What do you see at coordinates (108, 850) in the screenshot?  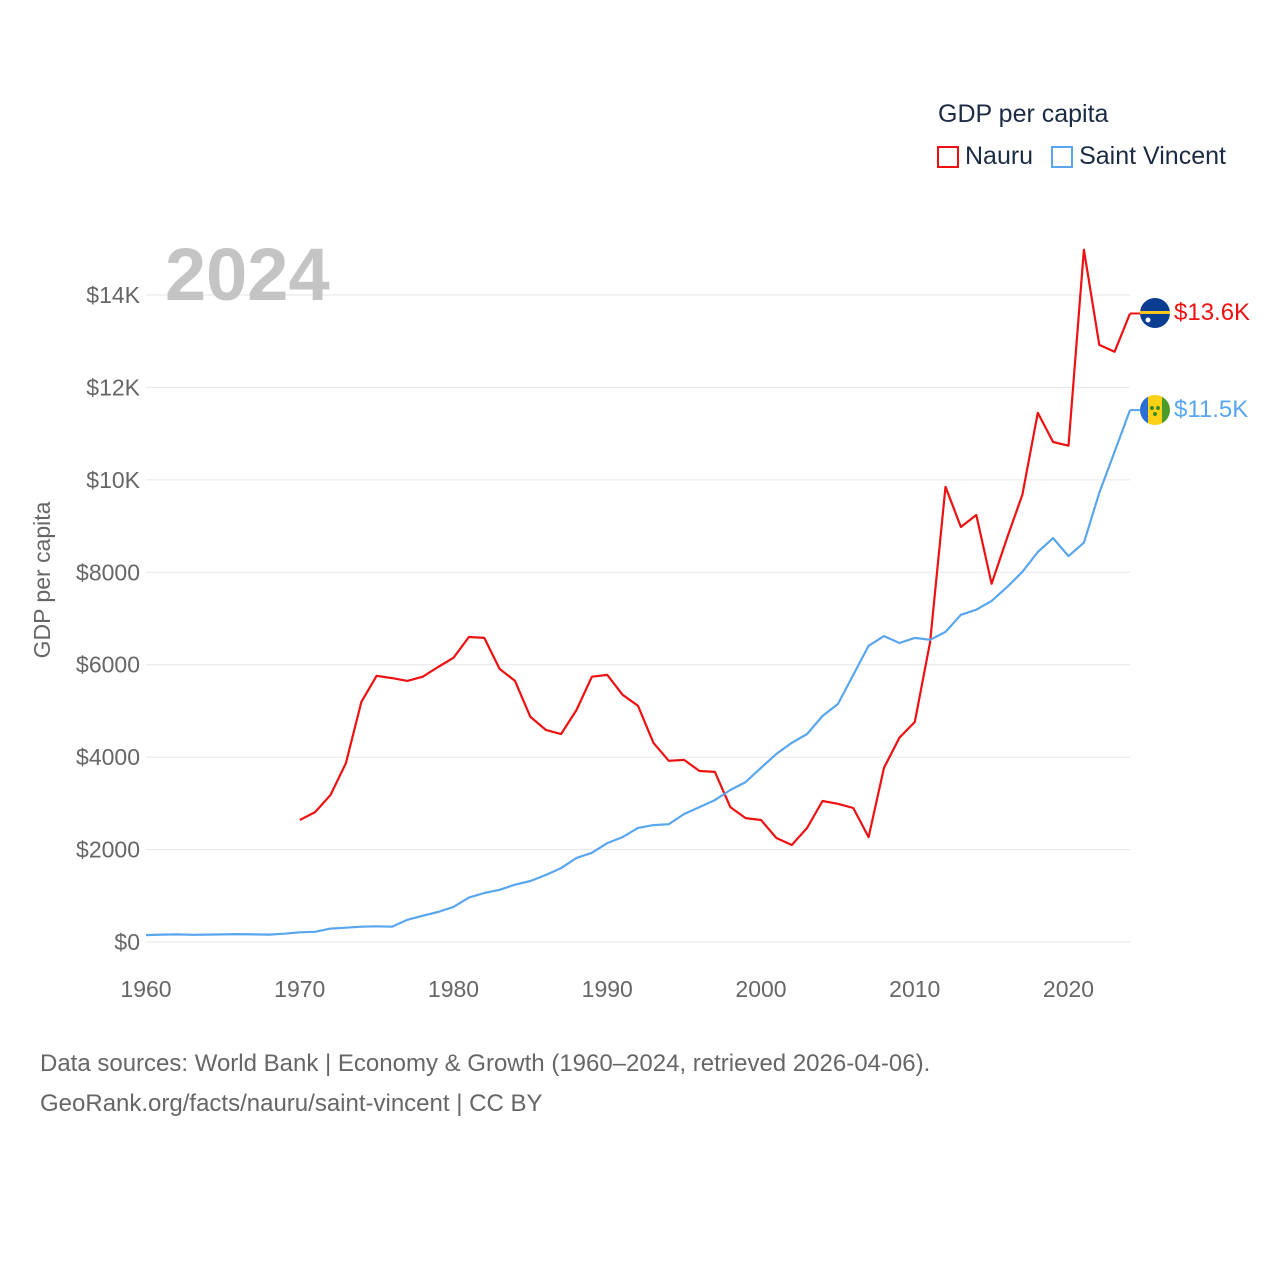 I see `y-tick-label: $2000` at bounding box center [108, 850].